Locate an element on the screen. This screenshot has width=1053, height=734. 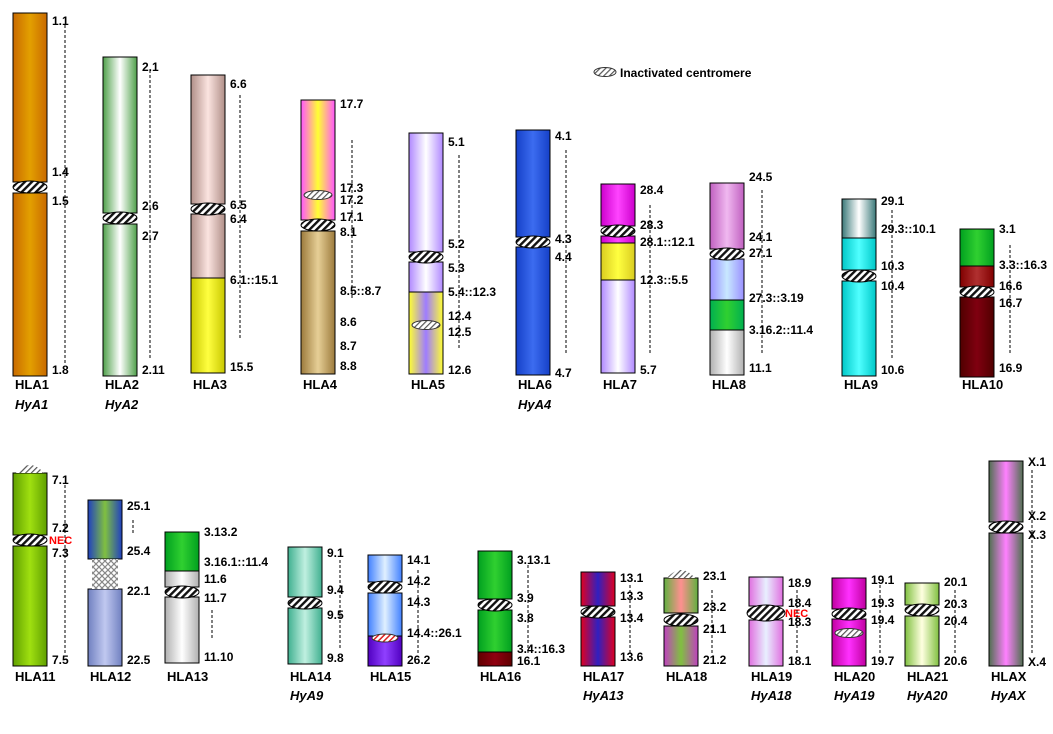
homolog-name: HyA18 is located at coordinates (771, 695).